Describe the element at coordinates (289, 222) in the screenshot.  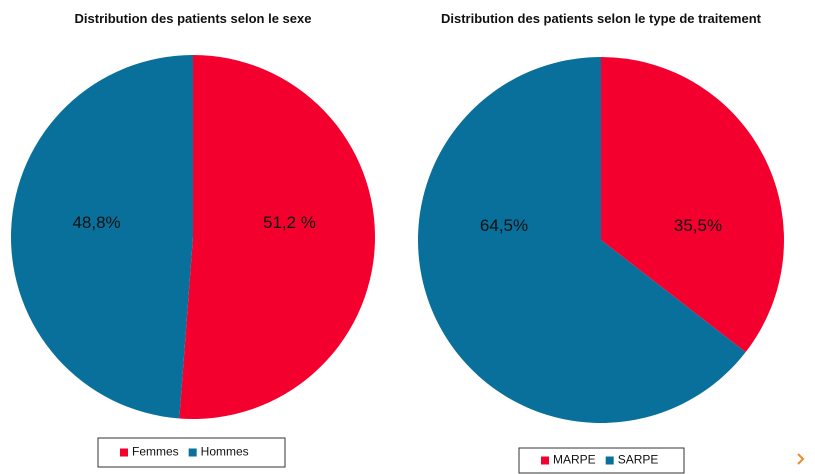
I see `data-label: 51,2 %` at that location.